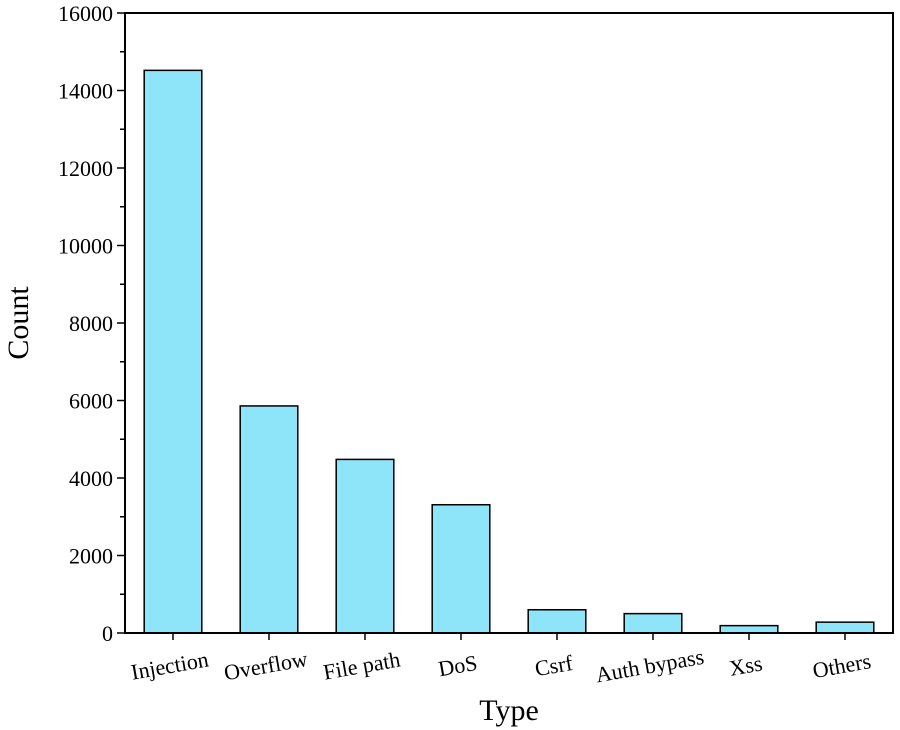  What do you see at coordinates (91, 478) in the screenshot?
I see `y-tick-label: 4000` at bounding box center [91, 478].